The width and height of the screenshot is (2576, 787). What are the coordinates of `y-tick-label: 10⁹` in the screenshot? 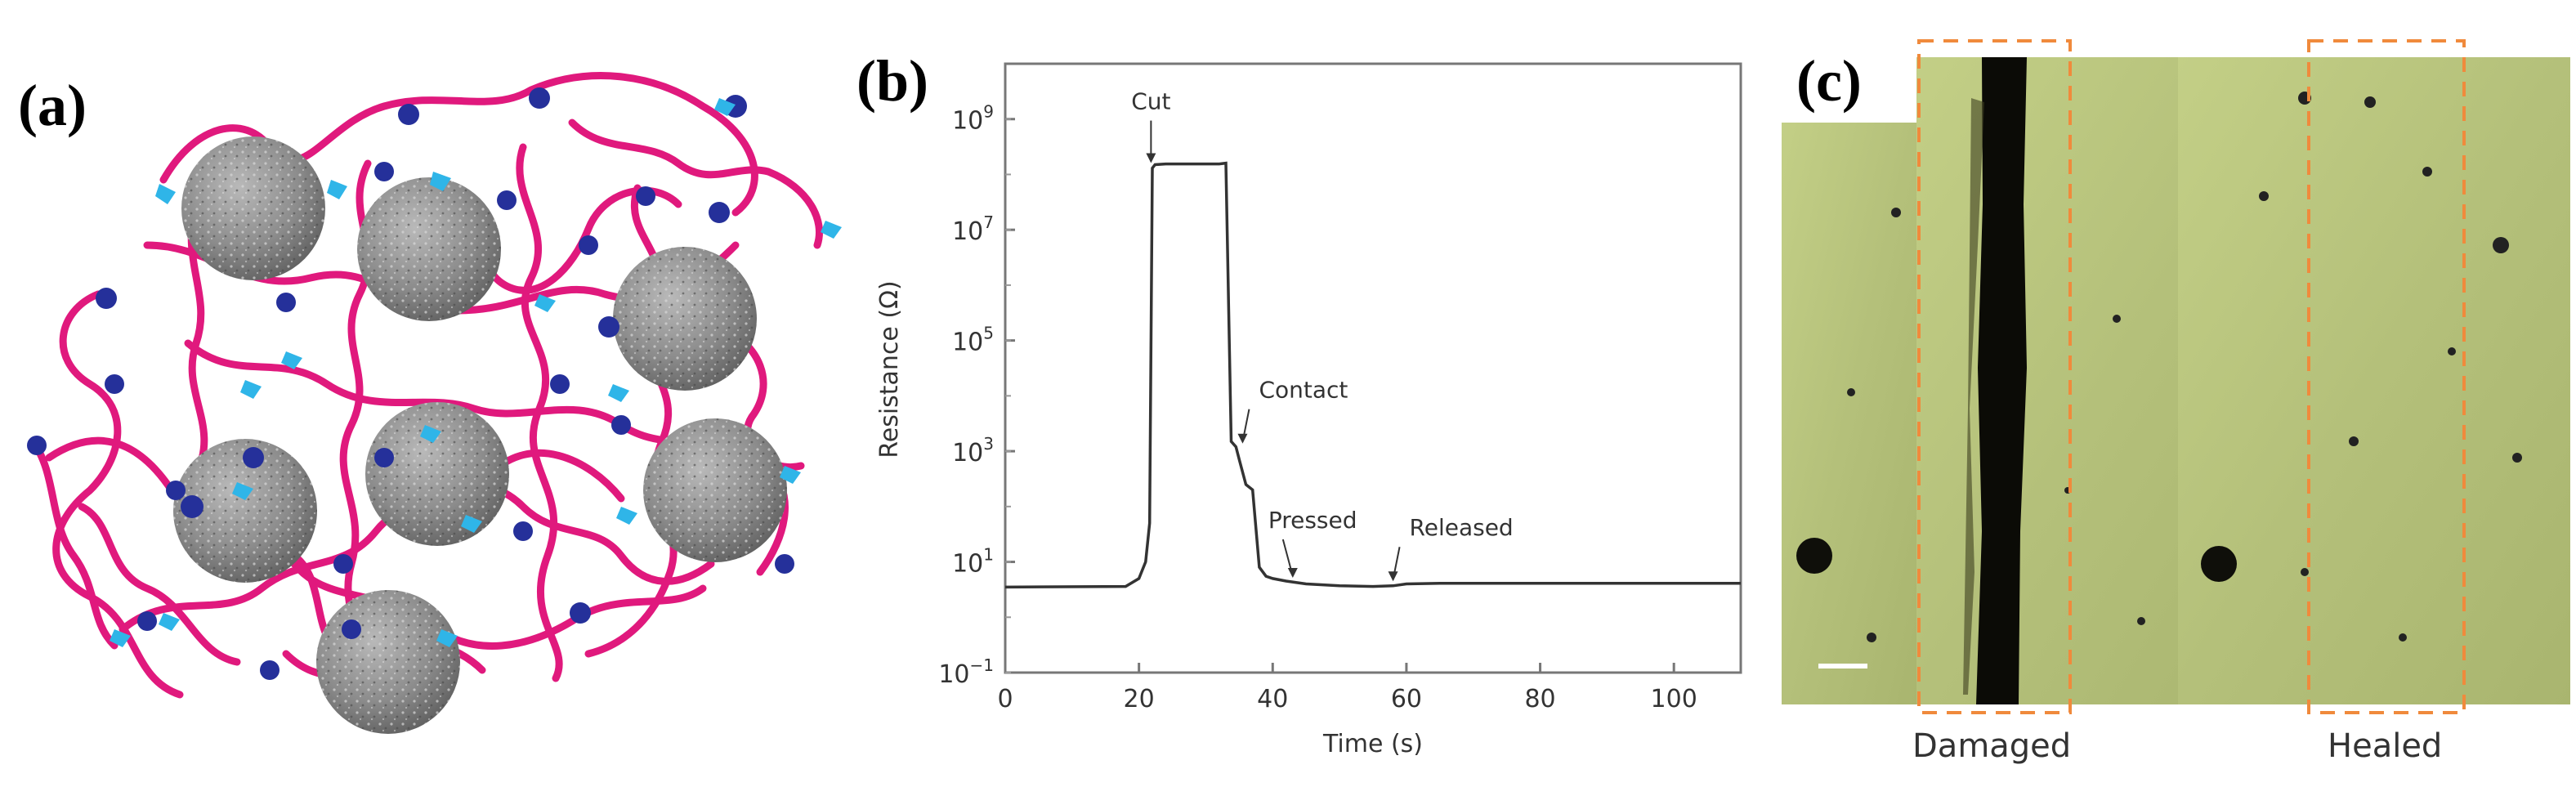 It's located at (973, 119).